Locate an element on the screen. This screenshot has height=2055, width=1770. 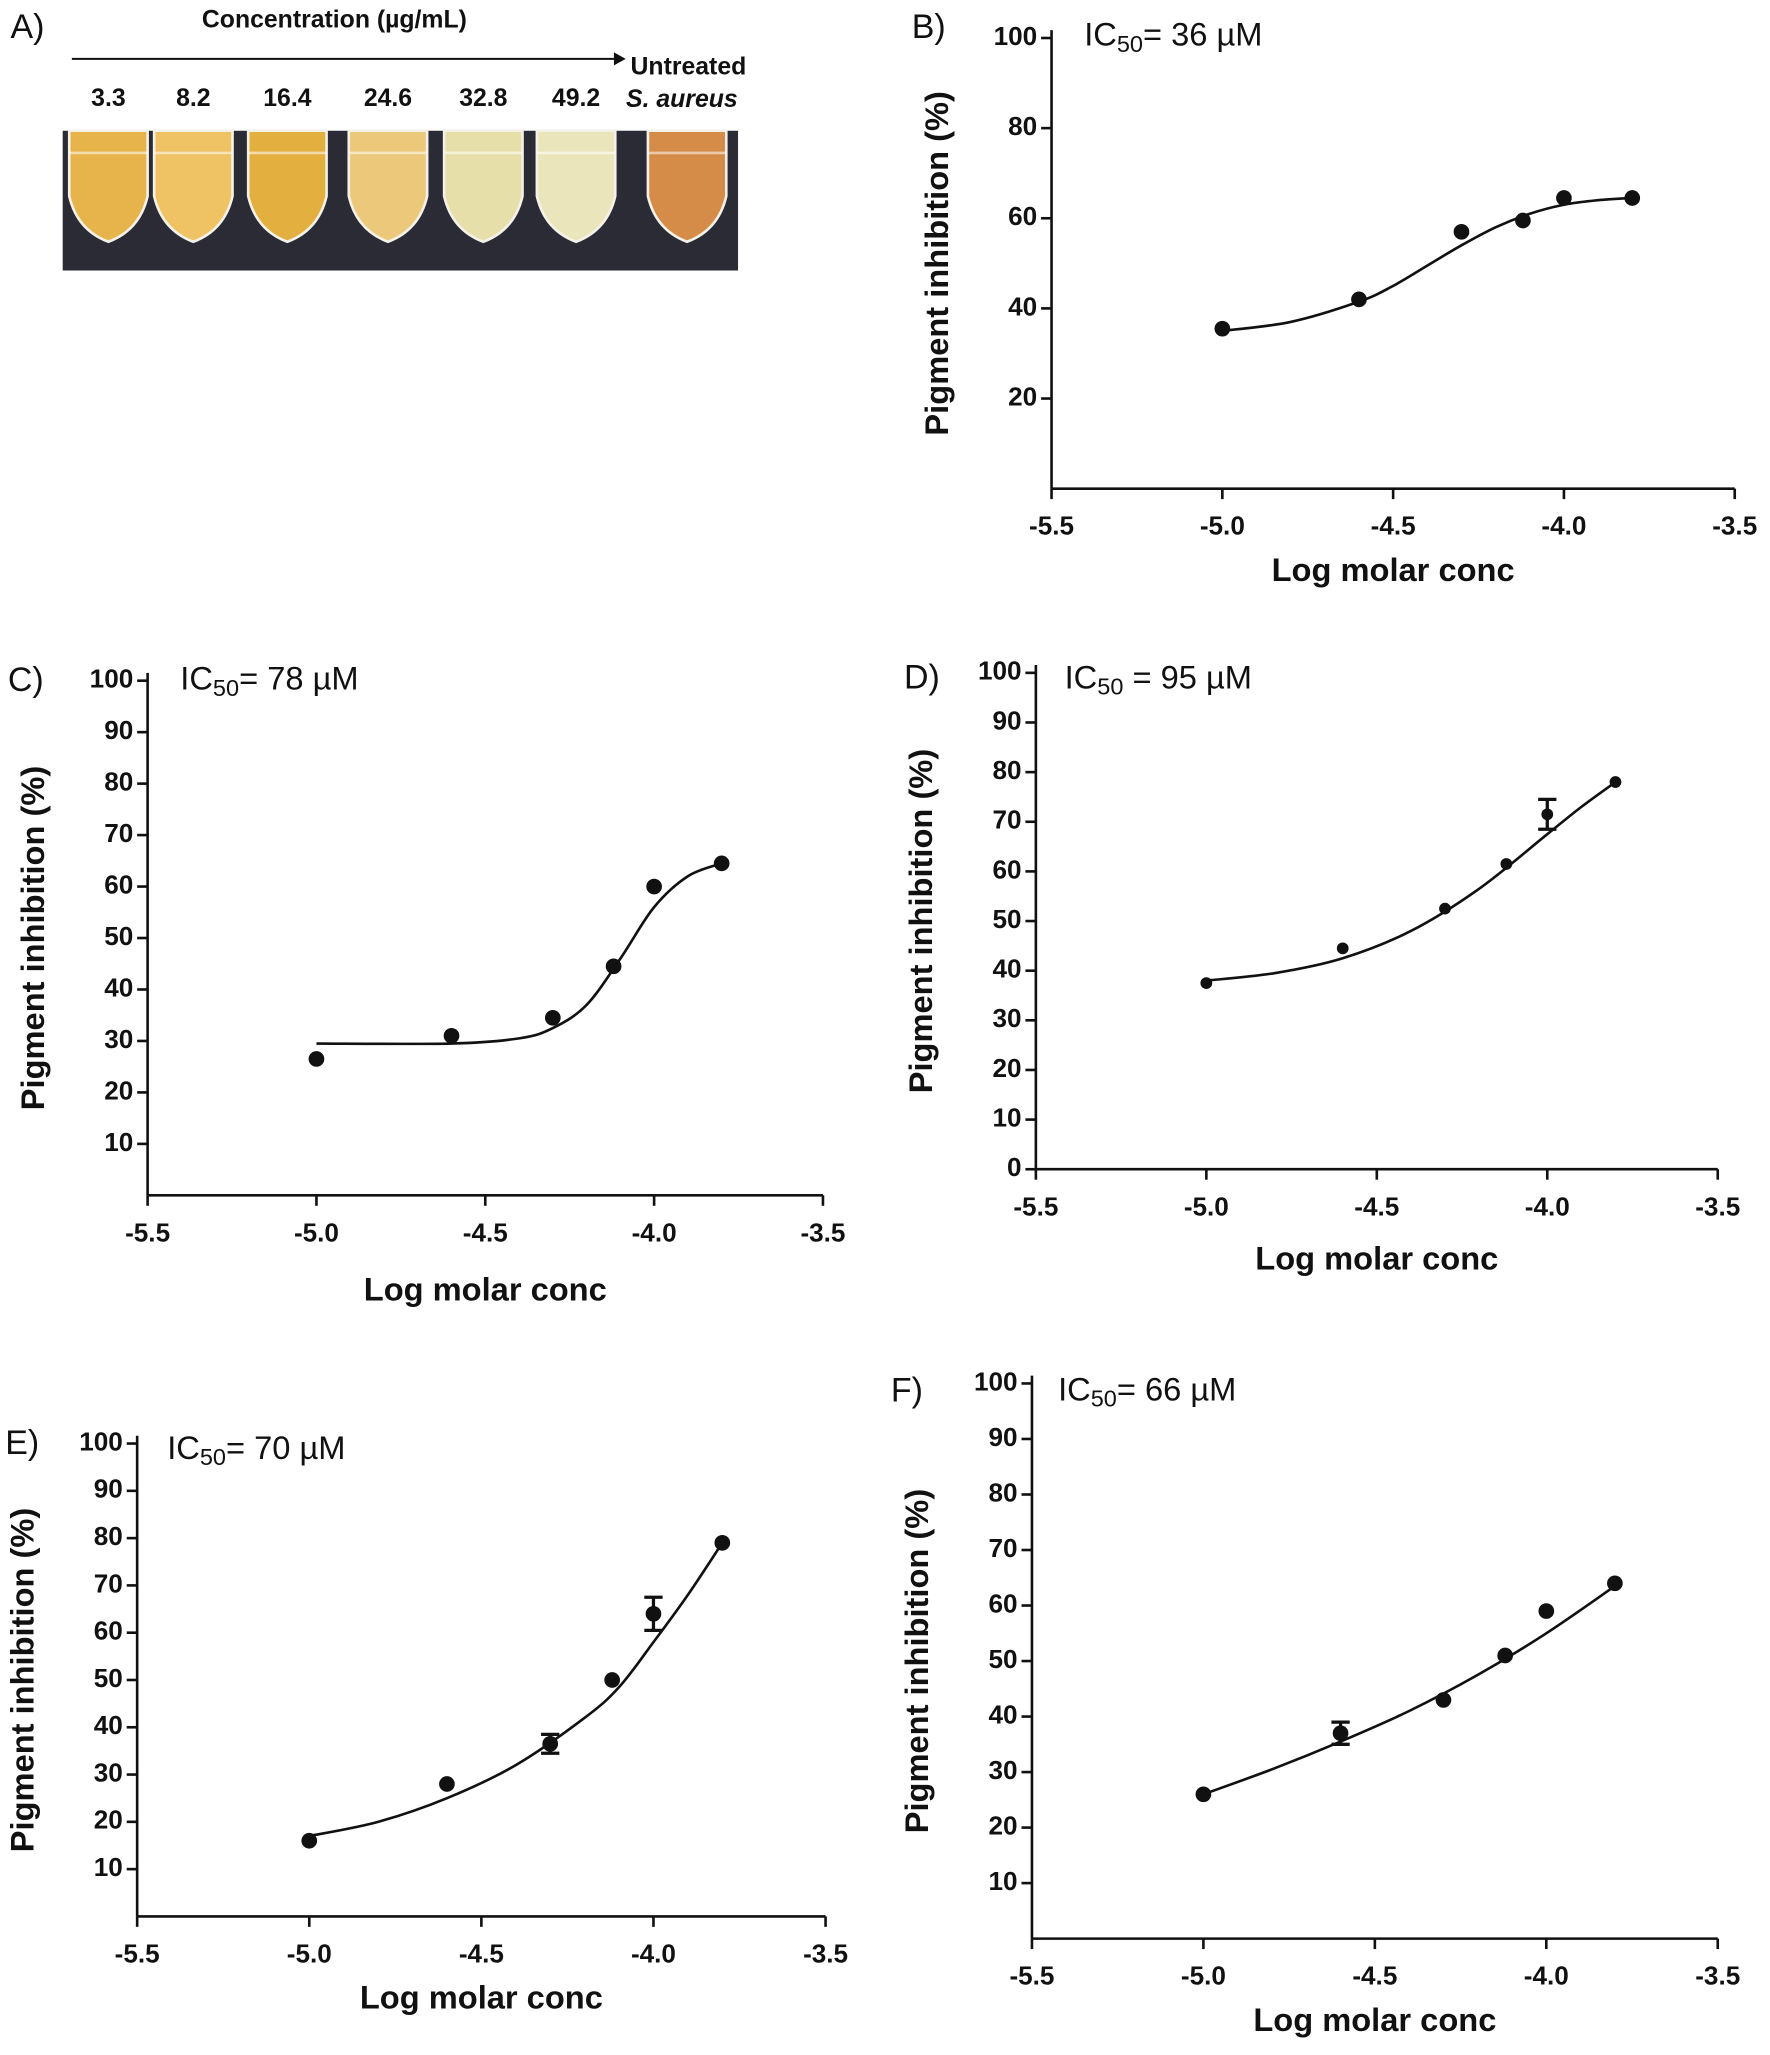
ic50: IC50= 66 µM is located at coordinates (1147, 1391).